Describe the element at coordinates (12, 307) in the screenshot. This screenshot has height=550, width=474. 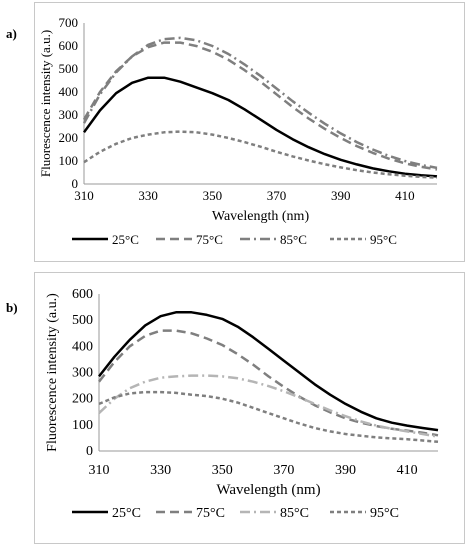
I see `panel-label-b: b)` at that location.